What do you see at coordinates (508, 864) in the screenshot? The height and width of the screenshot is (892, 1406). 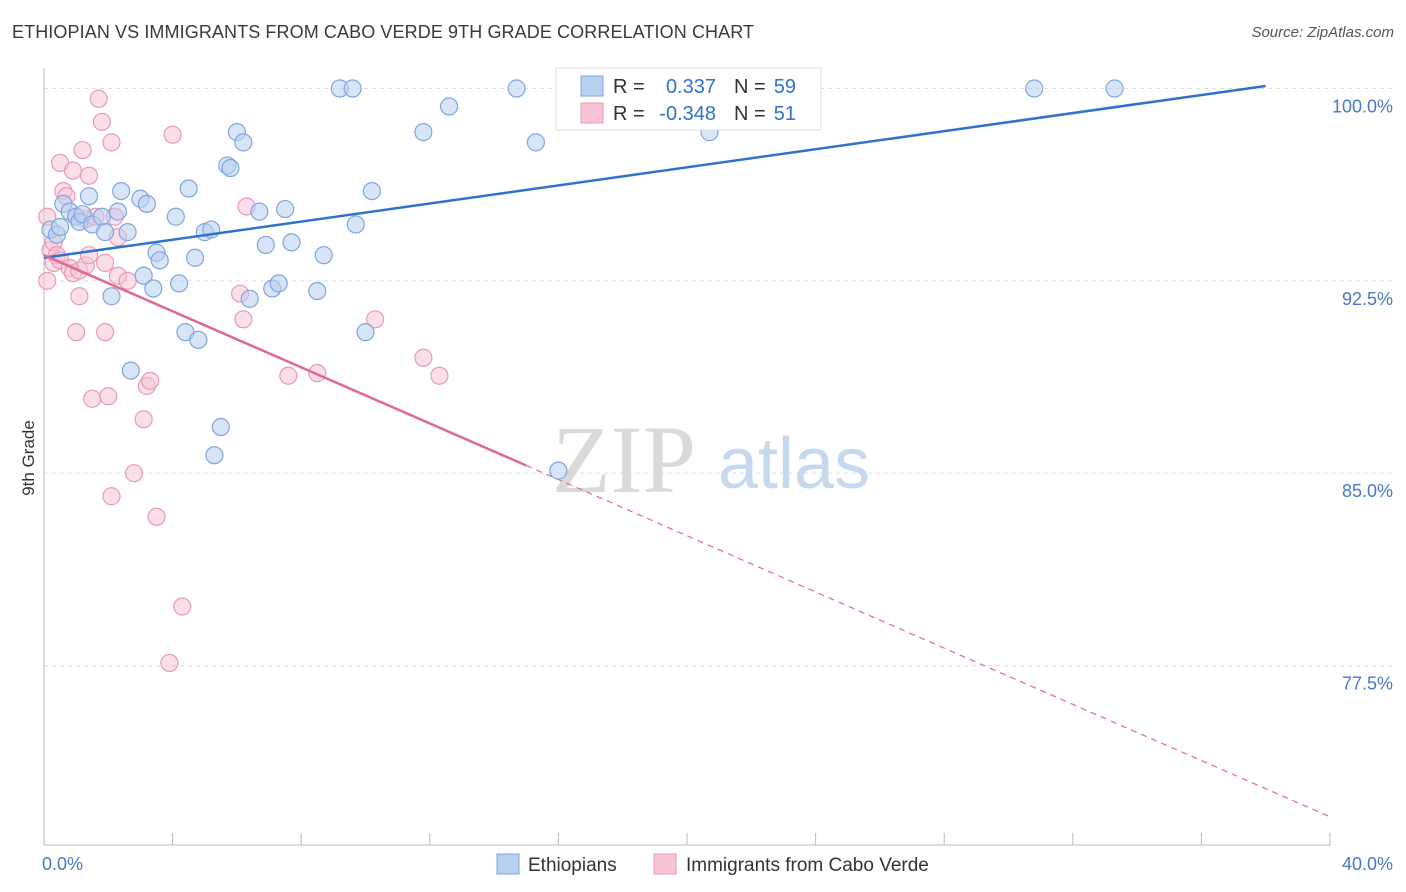 I see `bottom-legend-swatch-ethiopians` at bounding box center [508, 864].